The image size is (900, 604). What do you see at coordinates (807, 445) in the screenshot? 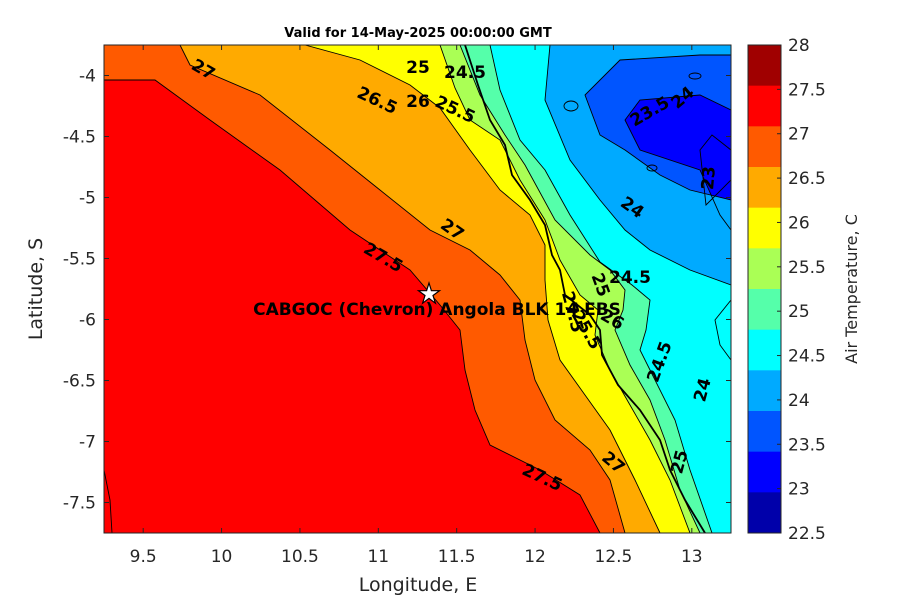
I see `colorbar-tick-label: 23.5` at bounding box center [807, 445].